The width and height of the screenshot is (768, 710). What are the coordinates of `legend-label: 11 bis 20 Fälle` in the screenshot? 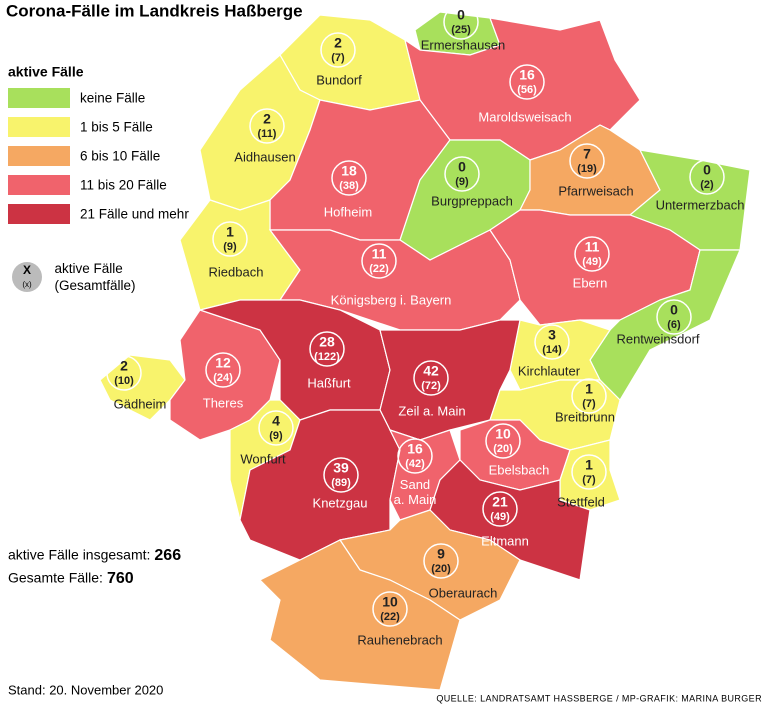 It's located at (123, 185).